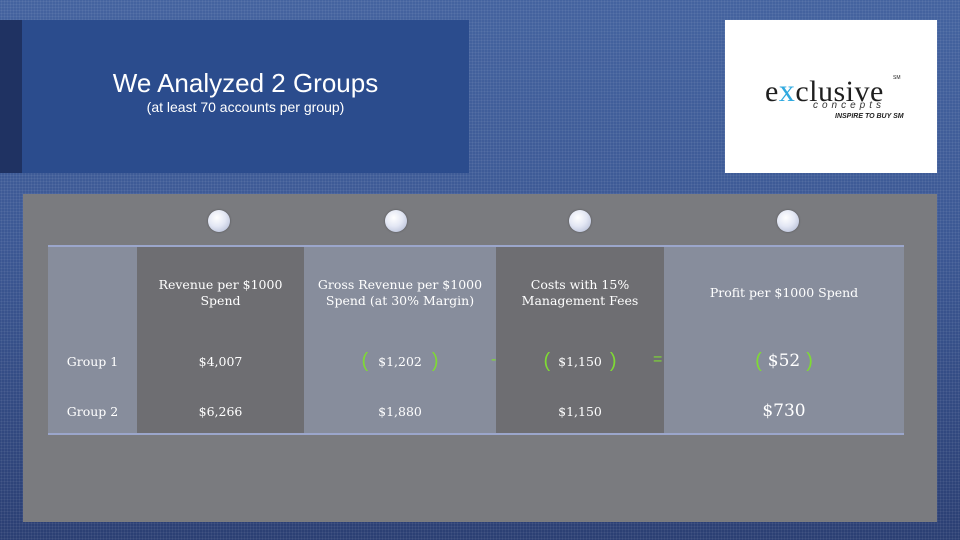  I want to click on row1-gross: ( $1,202 ), so click(400, 361).